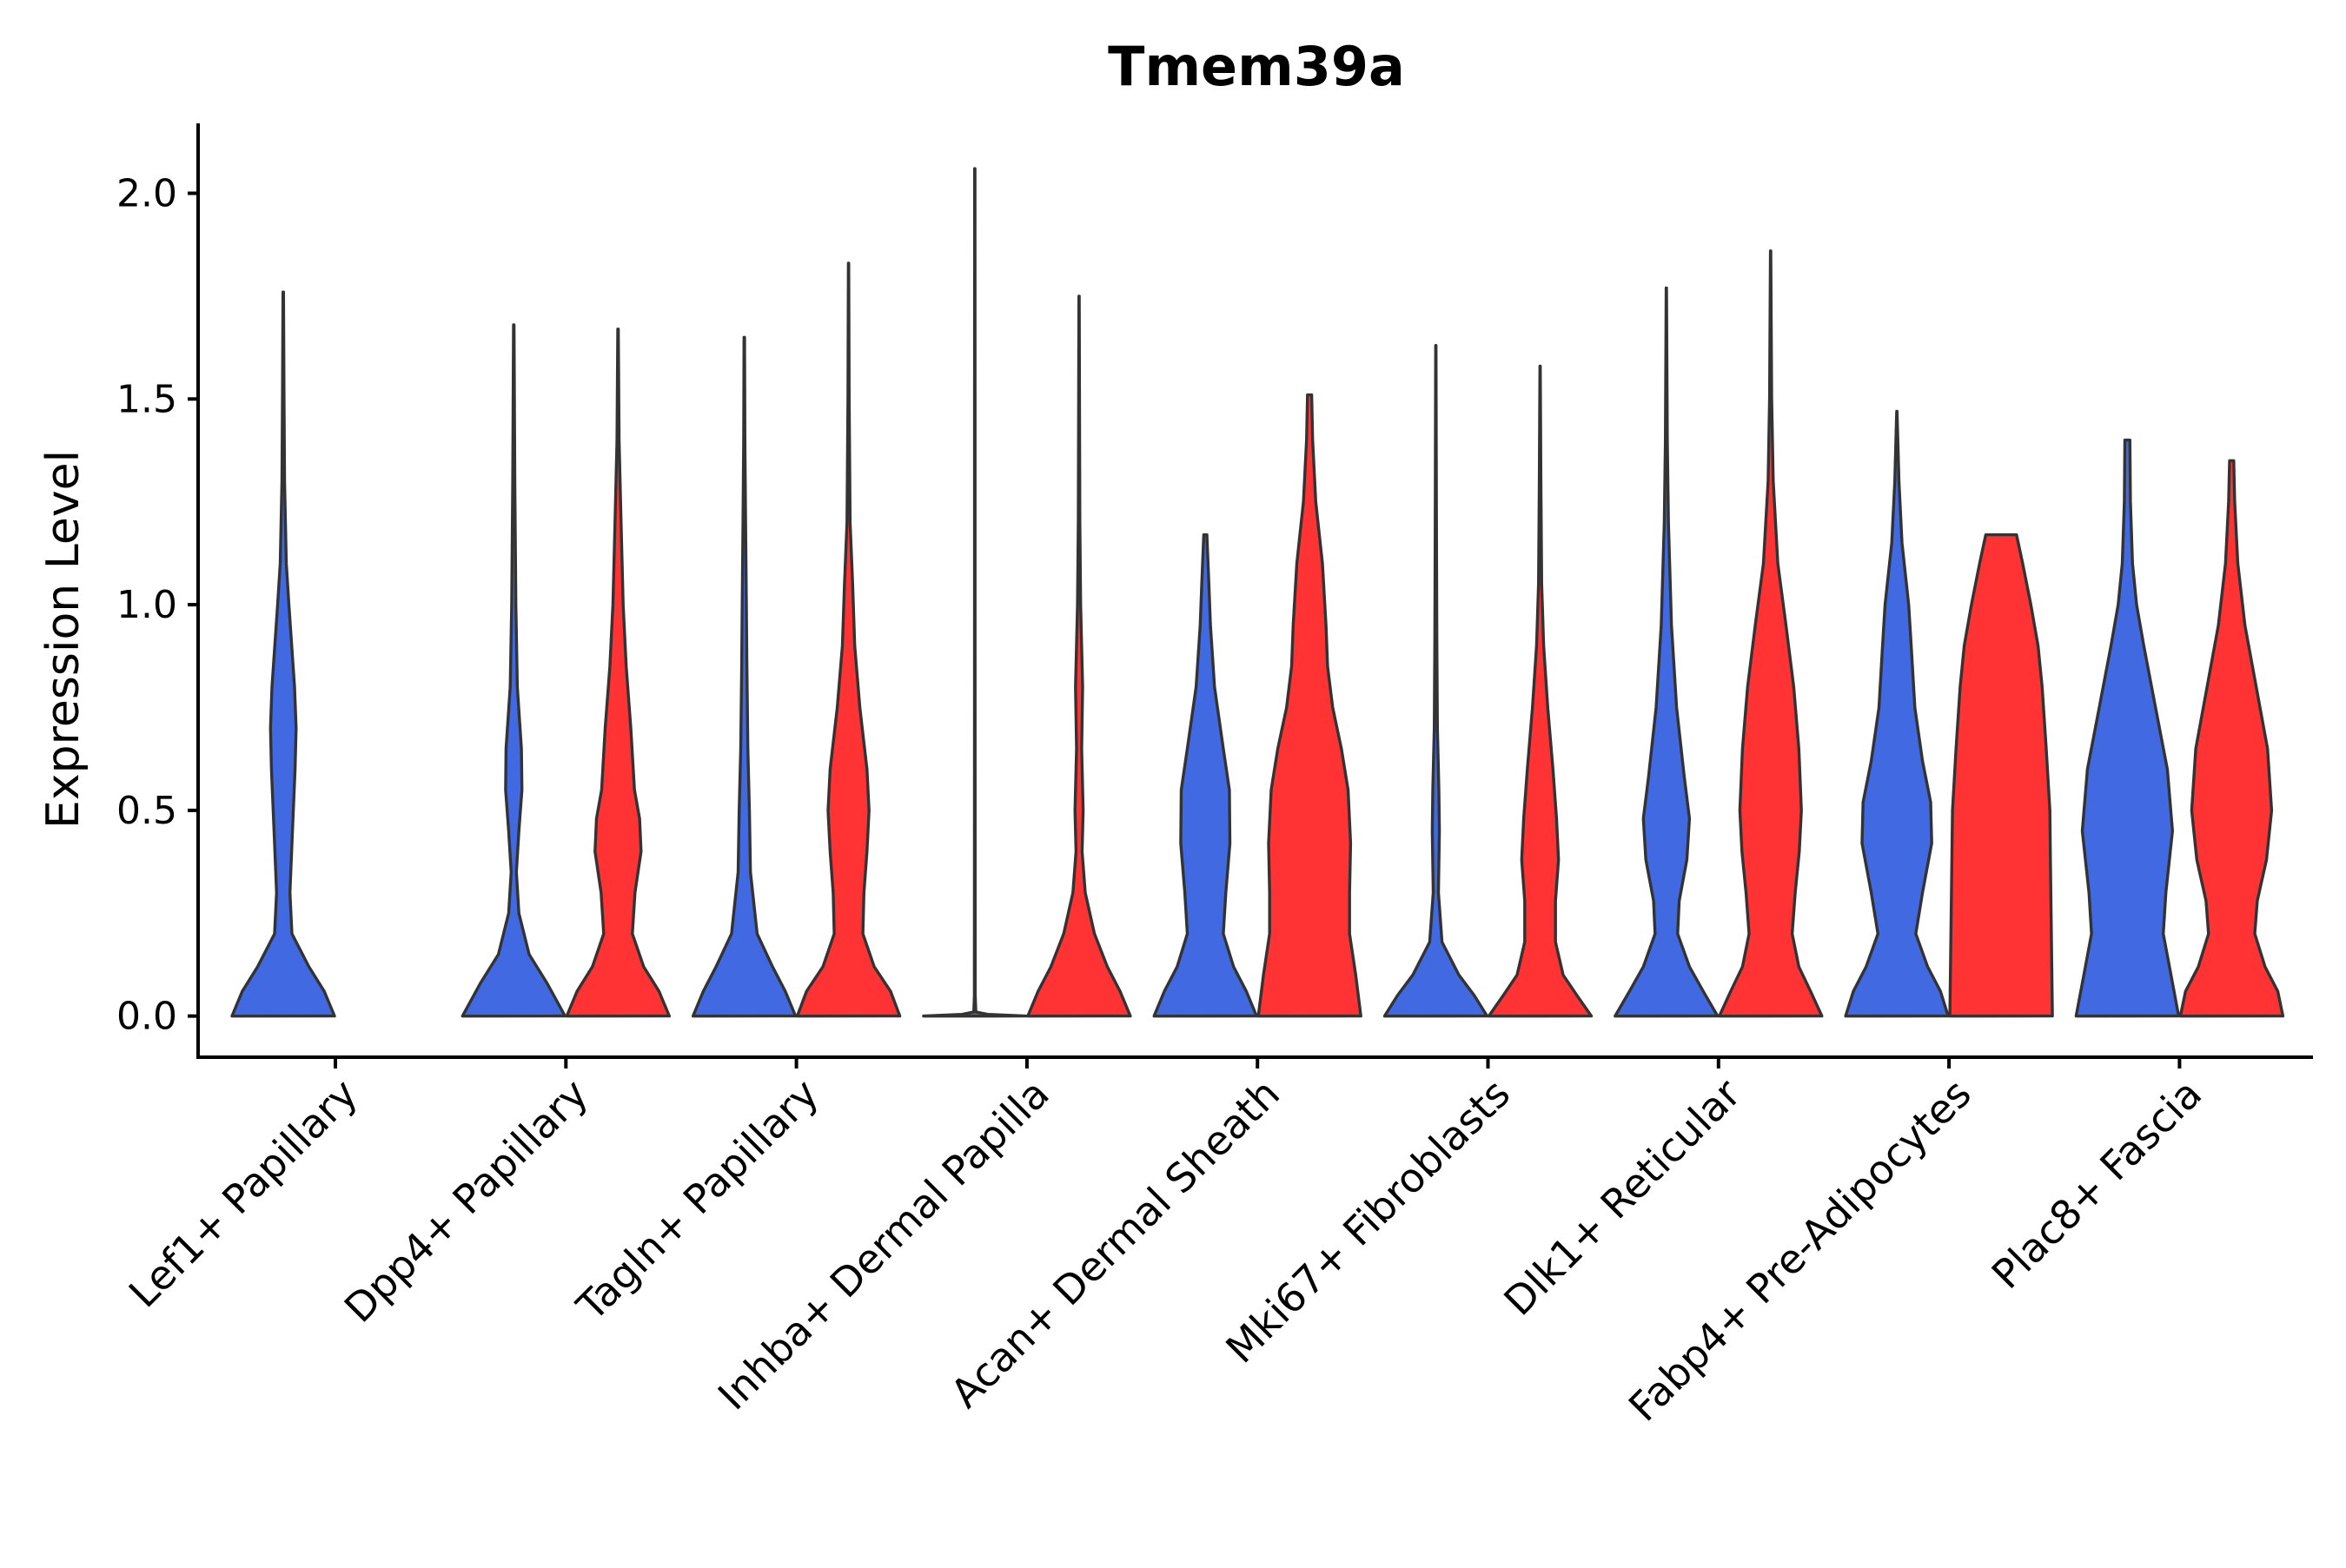 The image size is (2346, 1568). I want to click on y-tick-label: 0.5, so click(146, 811).